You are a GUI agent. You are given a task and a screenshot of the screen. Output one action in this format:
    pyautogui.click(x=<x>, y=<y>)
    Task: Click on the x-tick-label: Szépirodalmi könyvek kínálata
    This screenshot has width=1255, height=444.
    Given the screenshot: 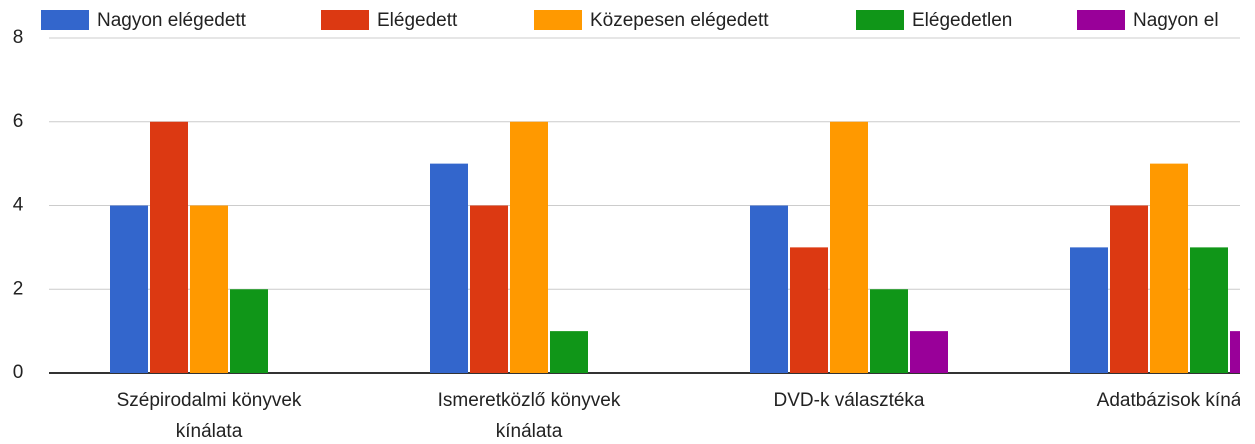 What is the action you would take?
    pyautogui.click(x=209, y=416)
    